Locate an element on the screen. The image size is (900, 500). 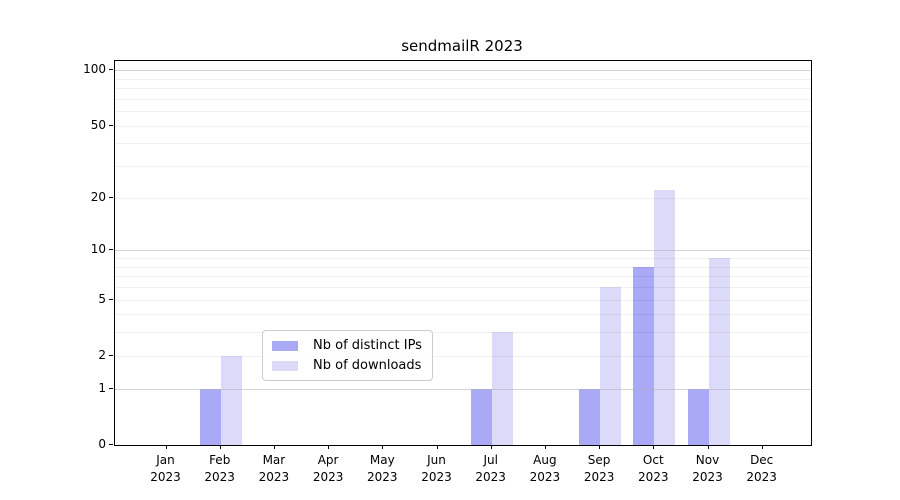
x-axis-tick-label: Sep 2023 is located at coordinates (599, 468).